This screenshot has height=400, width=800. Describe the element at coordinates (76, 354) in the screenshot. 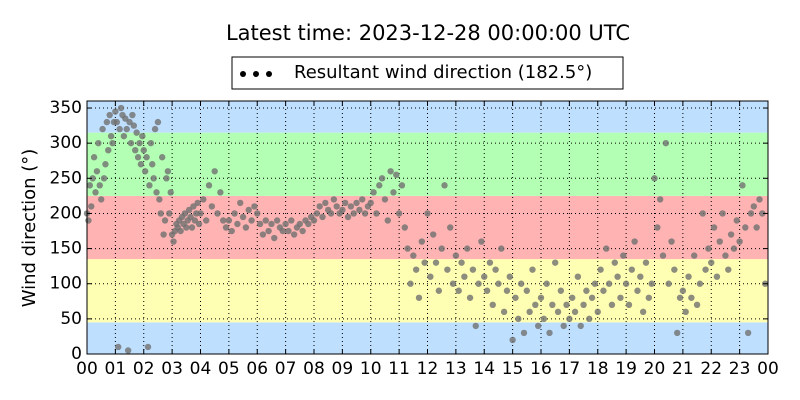

I see `y-tick-label: 0` at that location.